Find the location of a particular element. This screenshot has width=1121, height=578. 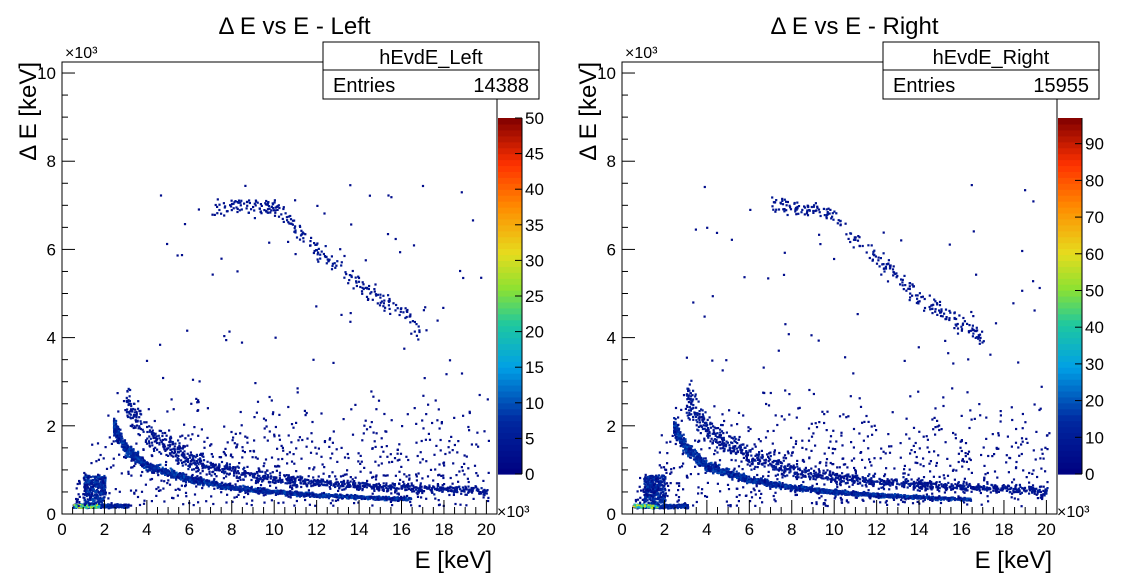

palette-band is located at coordinates (510, 174).